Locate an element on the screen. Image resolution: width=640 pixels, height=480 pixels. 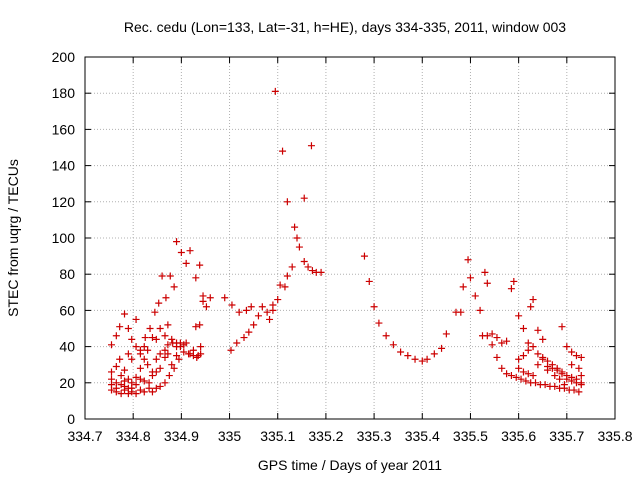
x-tick-label: 334.7 is located at coordinates (84, 436).